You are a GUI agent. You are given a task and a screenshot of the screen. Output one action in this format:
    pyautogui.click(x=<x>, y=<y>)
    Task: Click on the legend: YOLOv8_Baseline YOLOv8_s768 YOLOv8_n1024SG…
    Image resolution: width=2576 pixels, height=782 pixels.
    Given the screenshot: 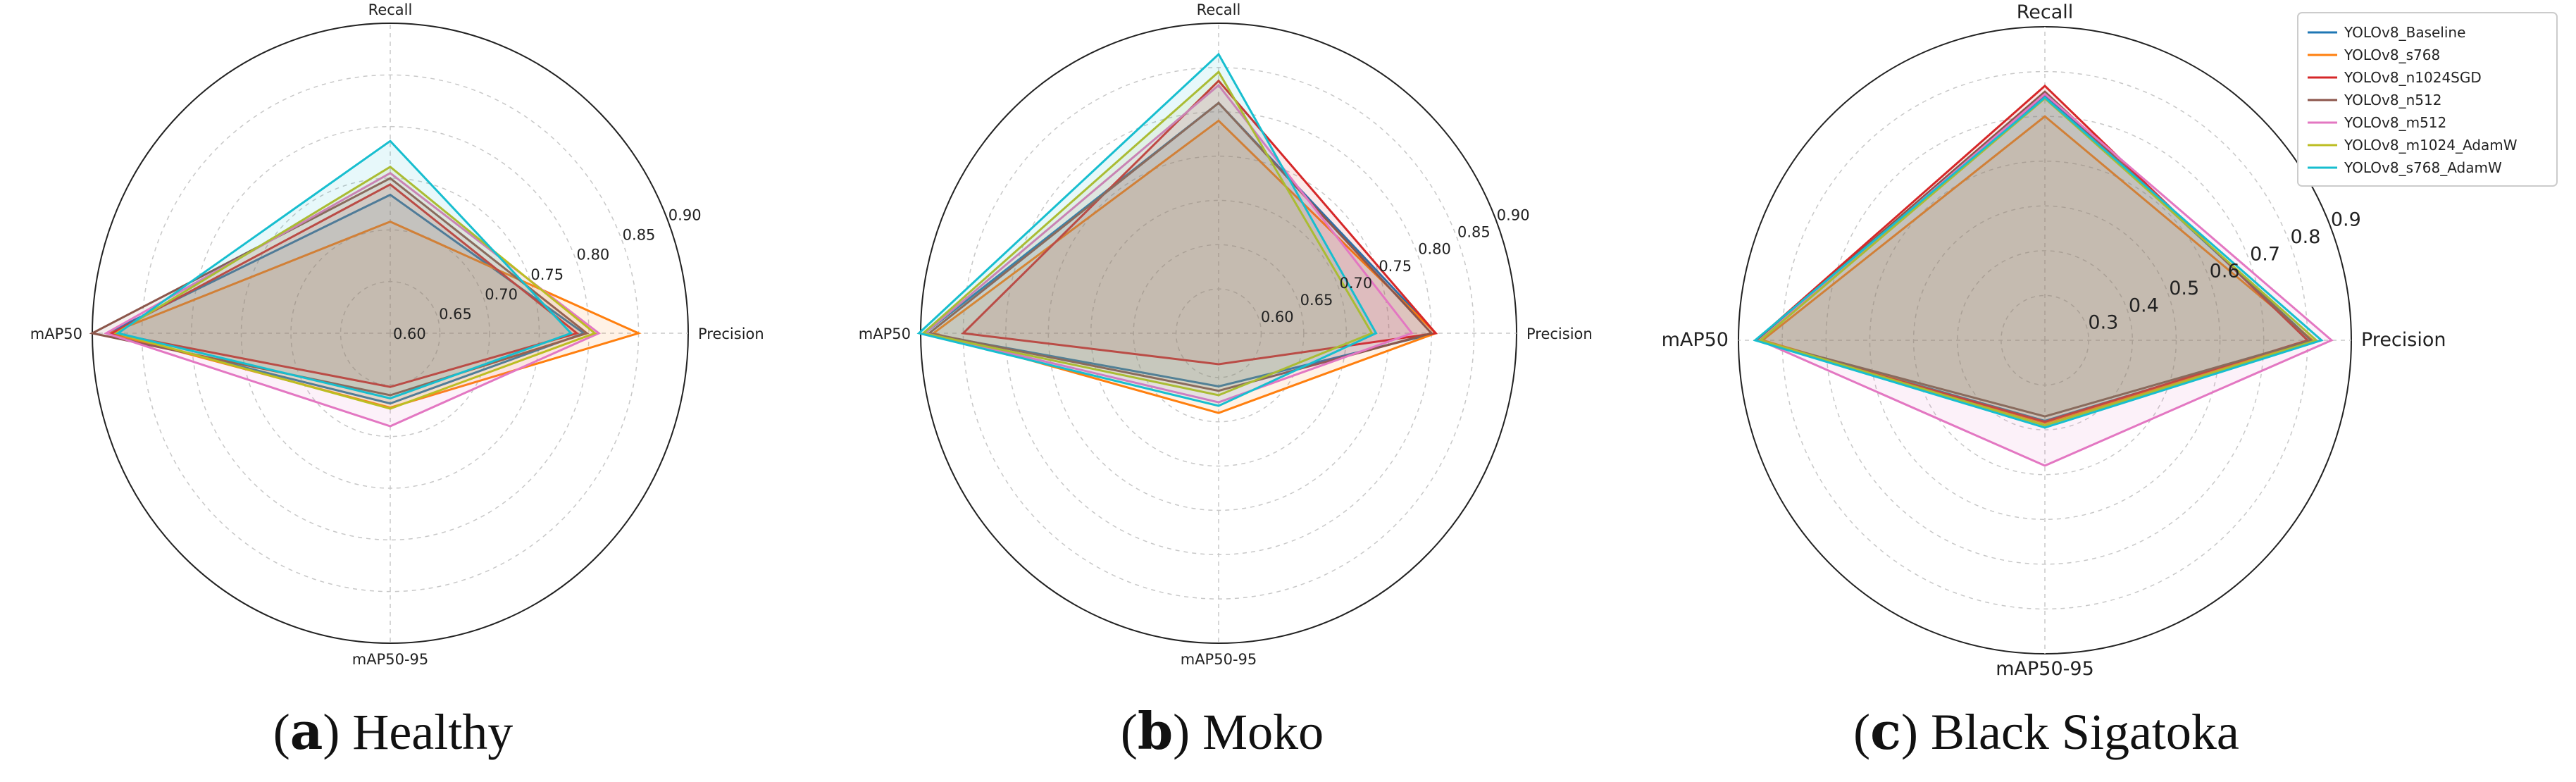 What is the action you would take?
    pyautogui.click(x=2427, y=99)
    